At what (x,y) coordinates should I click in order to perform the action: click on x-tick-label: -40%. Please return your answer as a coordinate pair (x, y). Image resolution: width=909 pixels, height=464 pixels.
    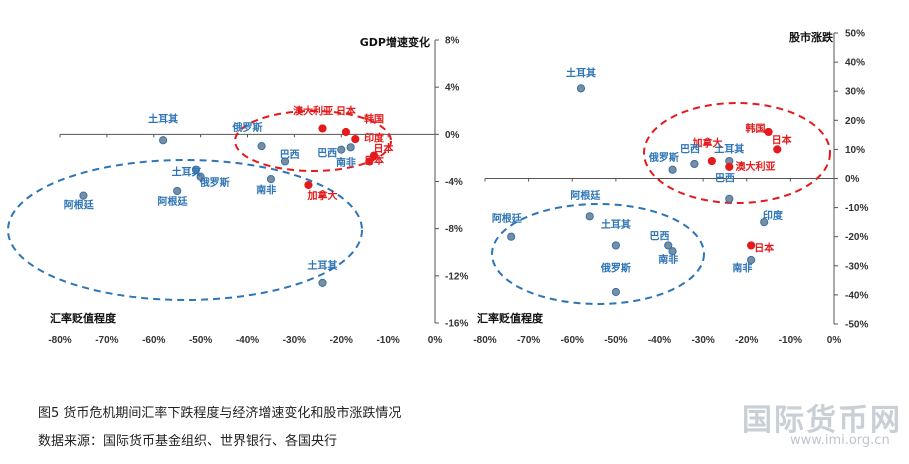
    Looking at the image, I should click on (247, 340).